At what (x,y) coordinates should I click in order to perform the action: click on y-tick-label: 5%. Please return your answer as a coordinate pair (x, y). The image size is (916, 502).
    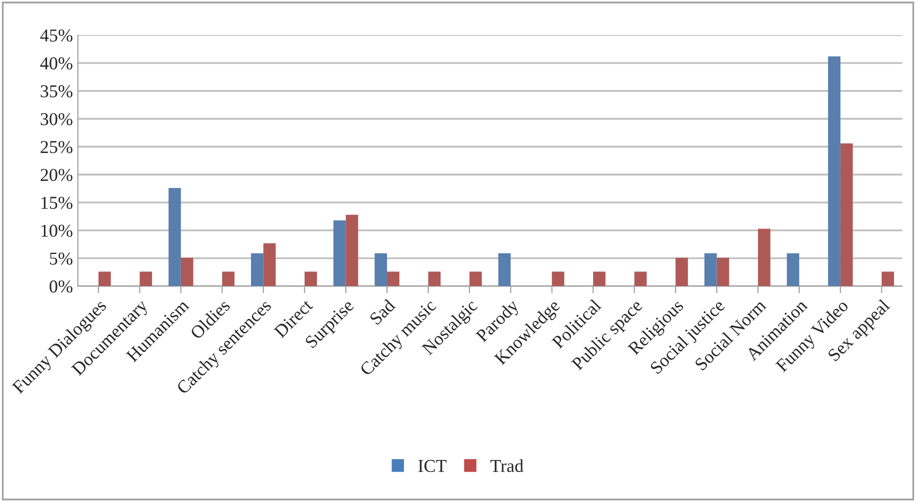
    Looking at the image, I should click on (61, 258).